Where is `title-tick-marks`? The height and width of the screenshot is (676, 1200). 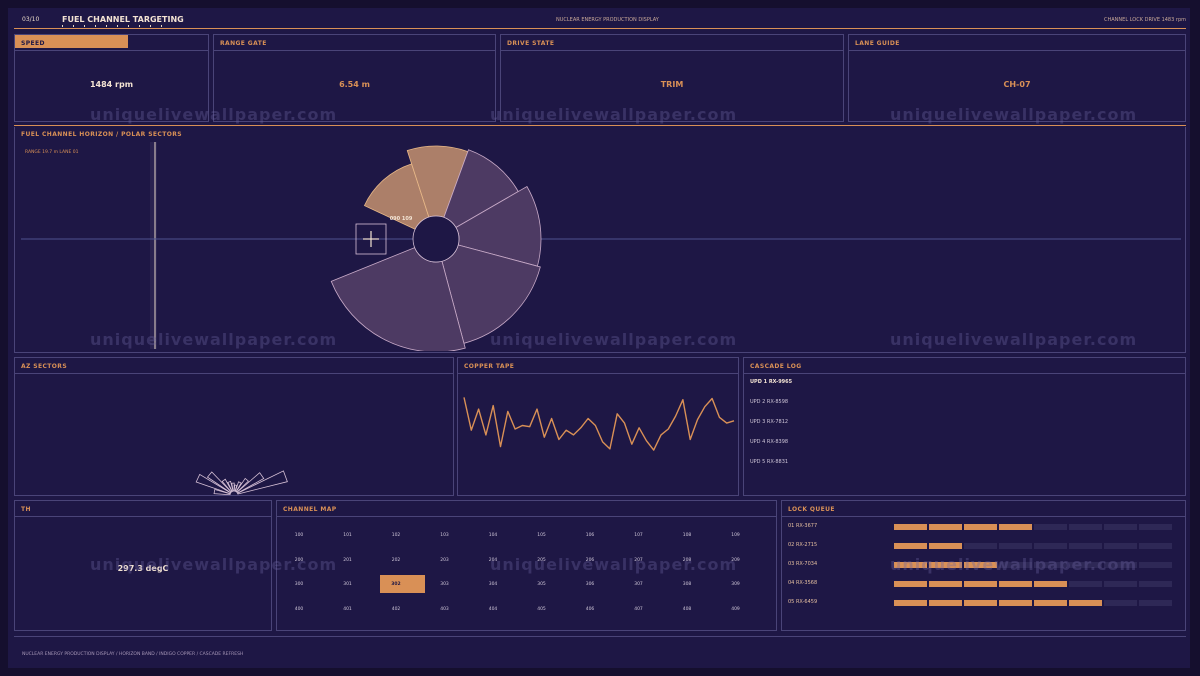
title-tick-marks is located at coordinates (113, 26).